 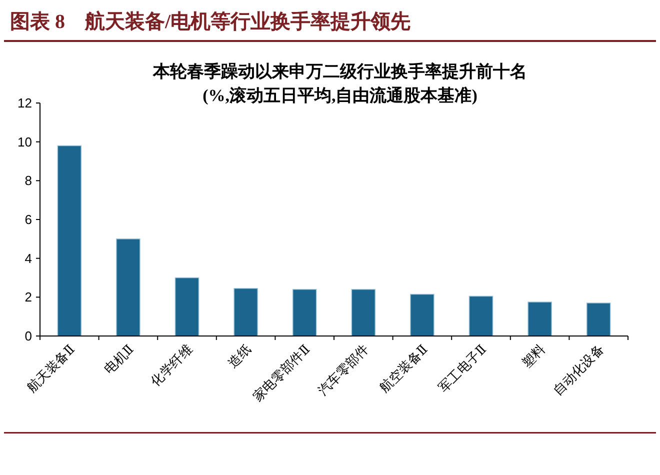 I want to click on x-tick-label: 汽车零部件, so click(x=343, y=370).